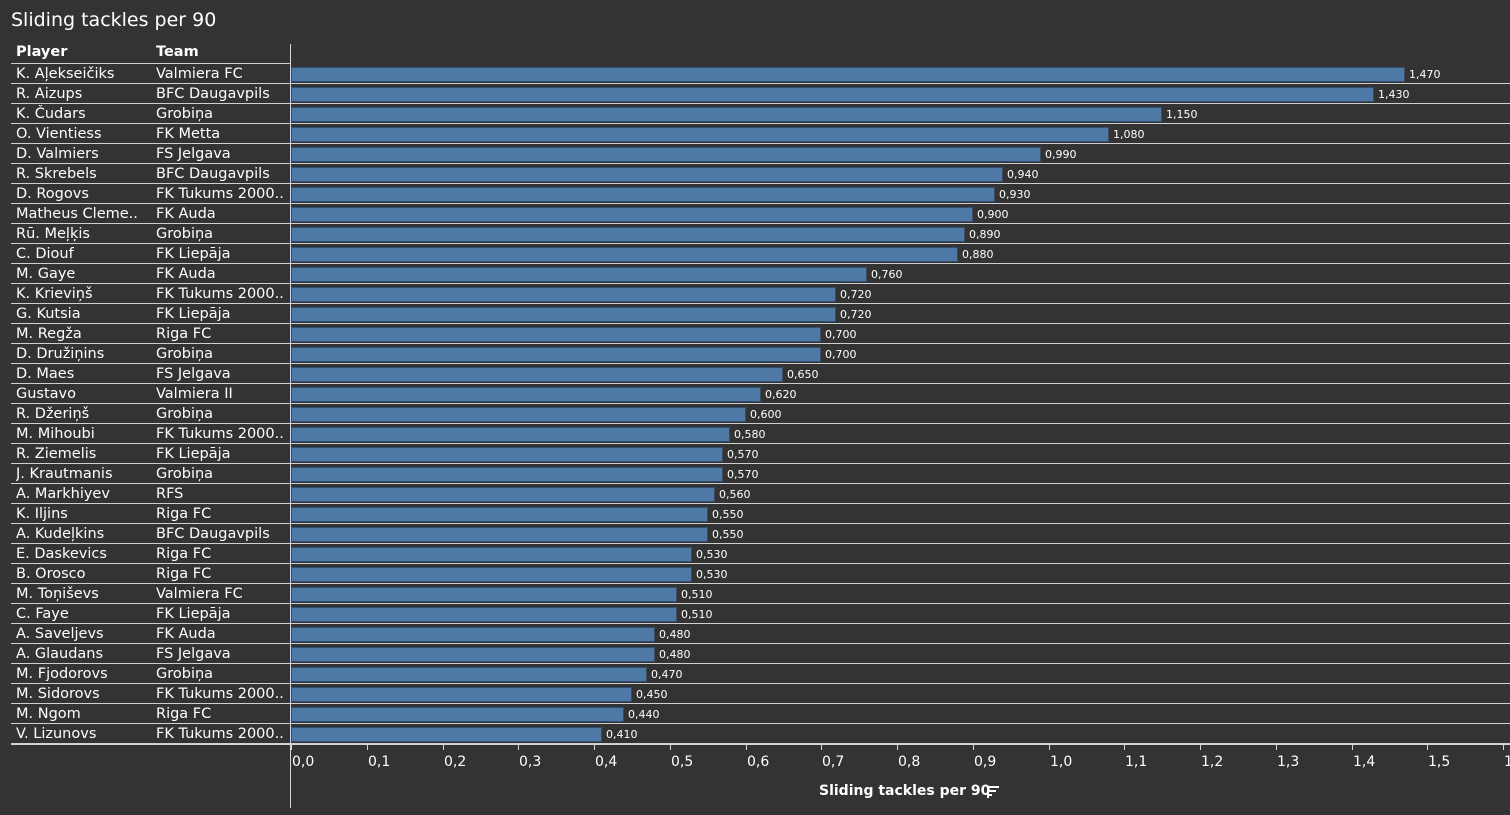 The height and width of the screenshot is (815, 1510). I want to click on table-row: D. Maes FS Jelgava 0,650, so click(755, 374).